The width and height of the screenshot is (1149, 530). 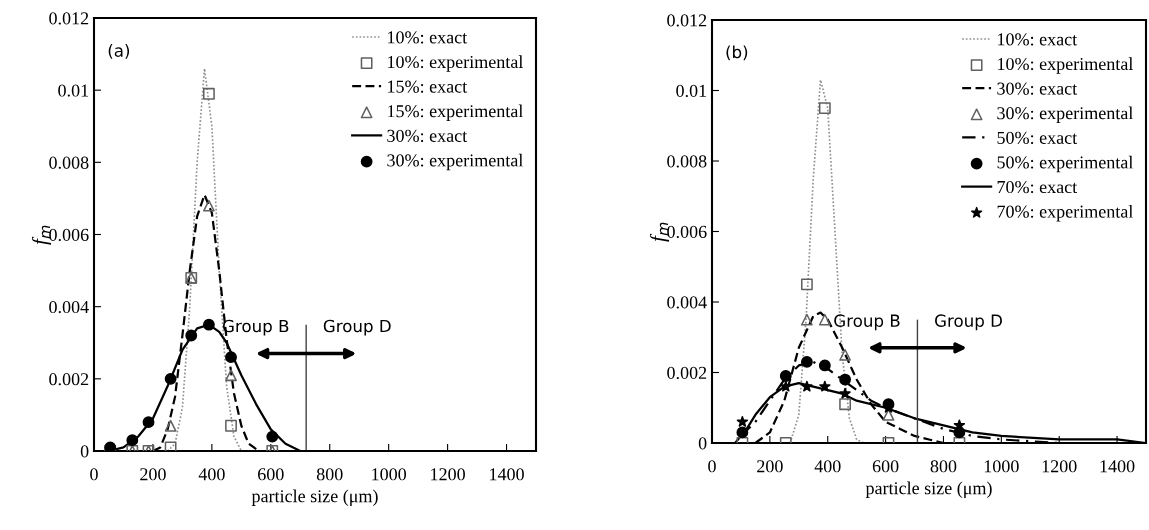 What do you see at coordinates (737, 53) in the screenshot?
I see `annotation: (b)` at bounding box center [737, 53].